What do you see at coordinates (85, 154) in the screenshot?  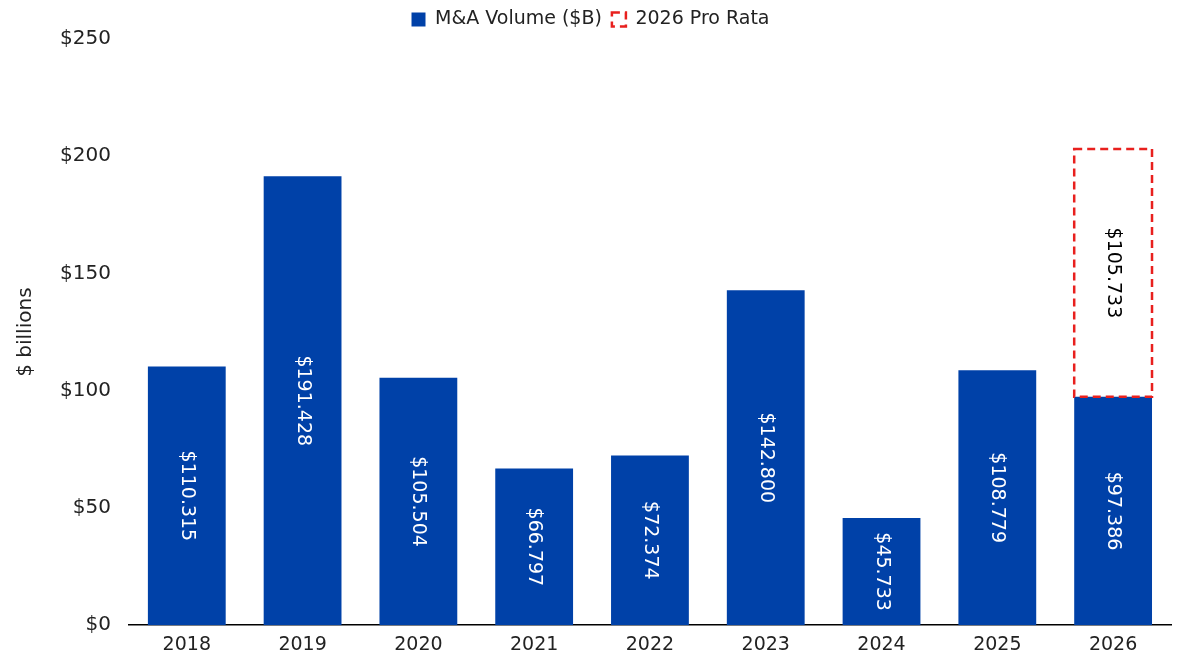 I see `y-tick-label: $200` at bounding box center [85, 154].